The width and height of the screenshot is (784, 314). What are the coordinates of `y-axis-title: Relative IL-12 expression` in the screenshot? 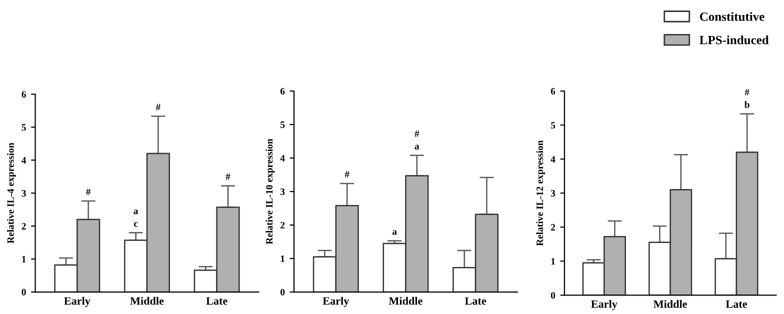 It's located at (541, 193).